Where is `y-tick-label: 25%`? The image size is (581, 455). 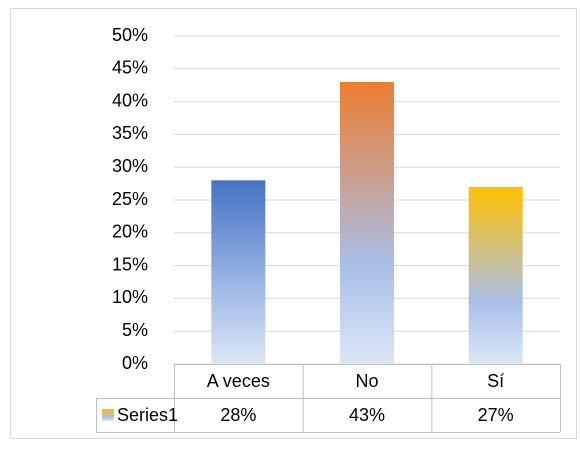 y-tick-label: 25% is located at coordinates (130, 199).